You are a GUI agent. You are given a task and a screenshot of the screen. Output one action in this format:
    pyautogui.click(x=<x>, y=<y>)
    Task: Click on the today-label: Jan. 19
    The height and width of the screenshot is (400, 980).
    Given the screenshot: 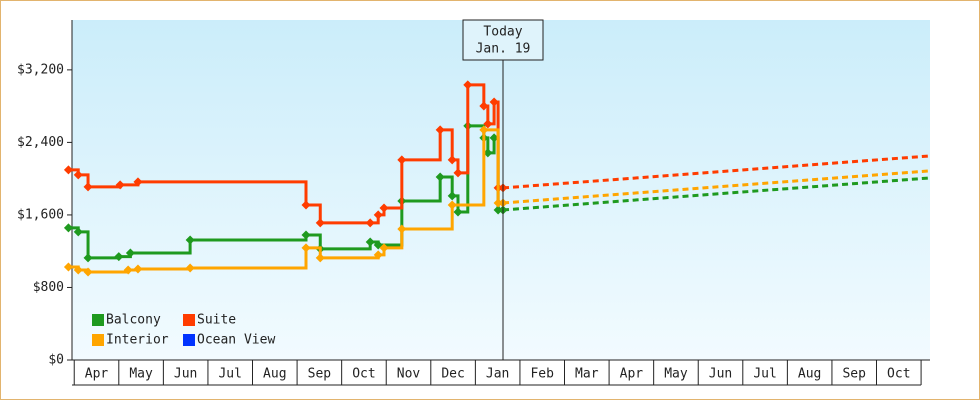 What is the action you would take?
    pyautogui.click(x=503, y=49)
    